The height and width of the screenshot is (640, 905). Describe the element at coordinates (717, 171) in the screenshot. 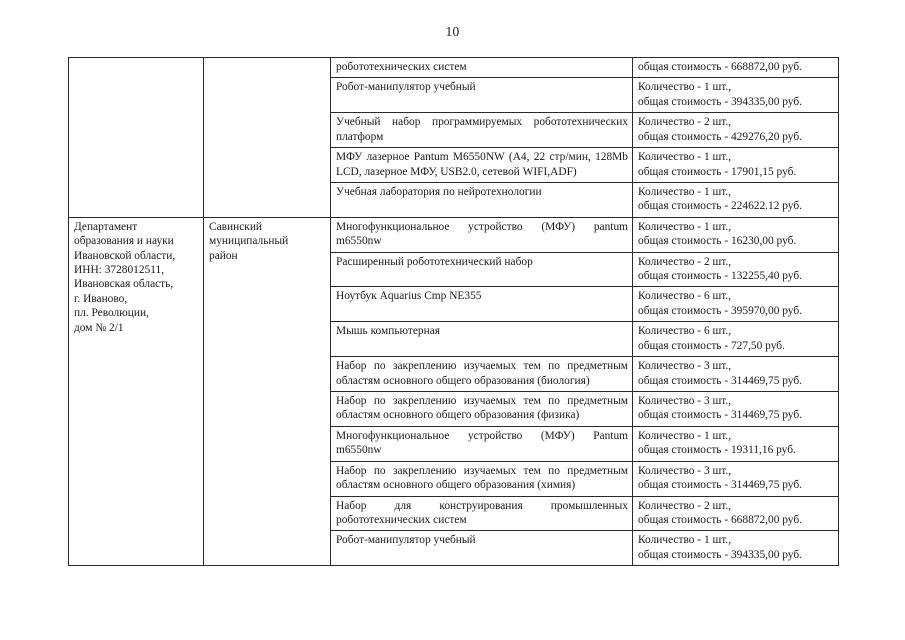

I see `total-cost-line: общая стоимость - 17901,15 руб.` at that location.